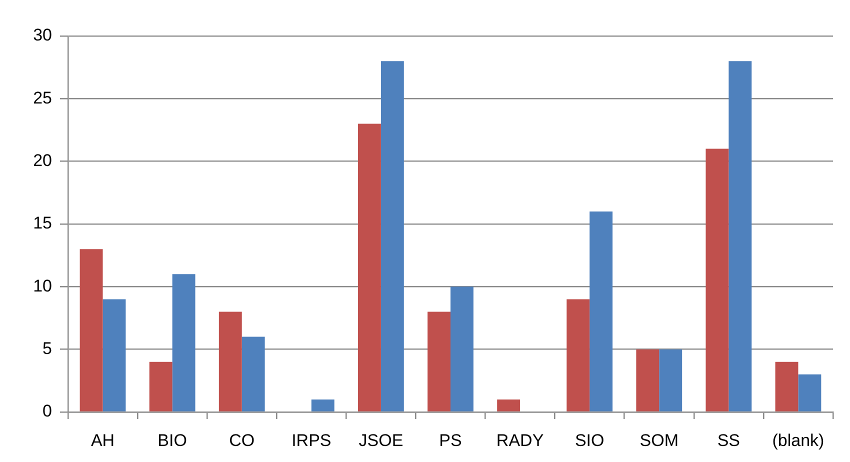  I want to click on x-tick-label: IRPS, so click(312, 440).